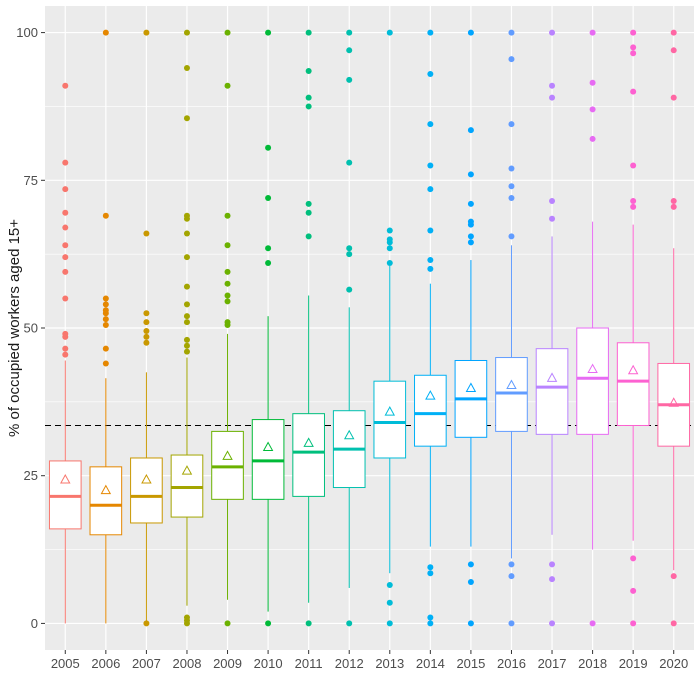 This screenshot has height=700, width=700. Describe the element at coordinates (511, 663) in the screenshot. I see `x-tick-label: 2016` at that location.